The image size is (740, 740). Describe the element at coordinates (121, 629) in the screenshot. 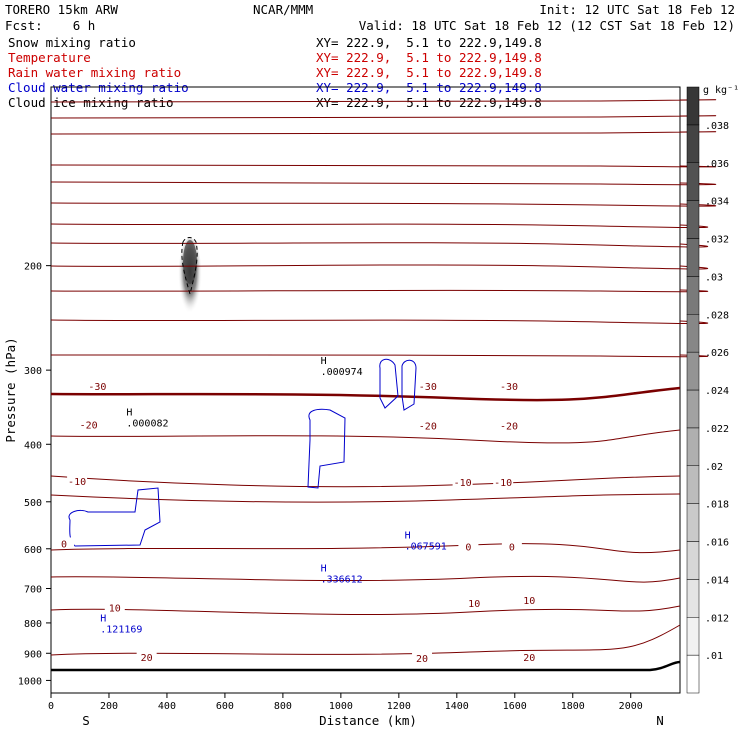

I see `extremum-value: .121169` at that location.